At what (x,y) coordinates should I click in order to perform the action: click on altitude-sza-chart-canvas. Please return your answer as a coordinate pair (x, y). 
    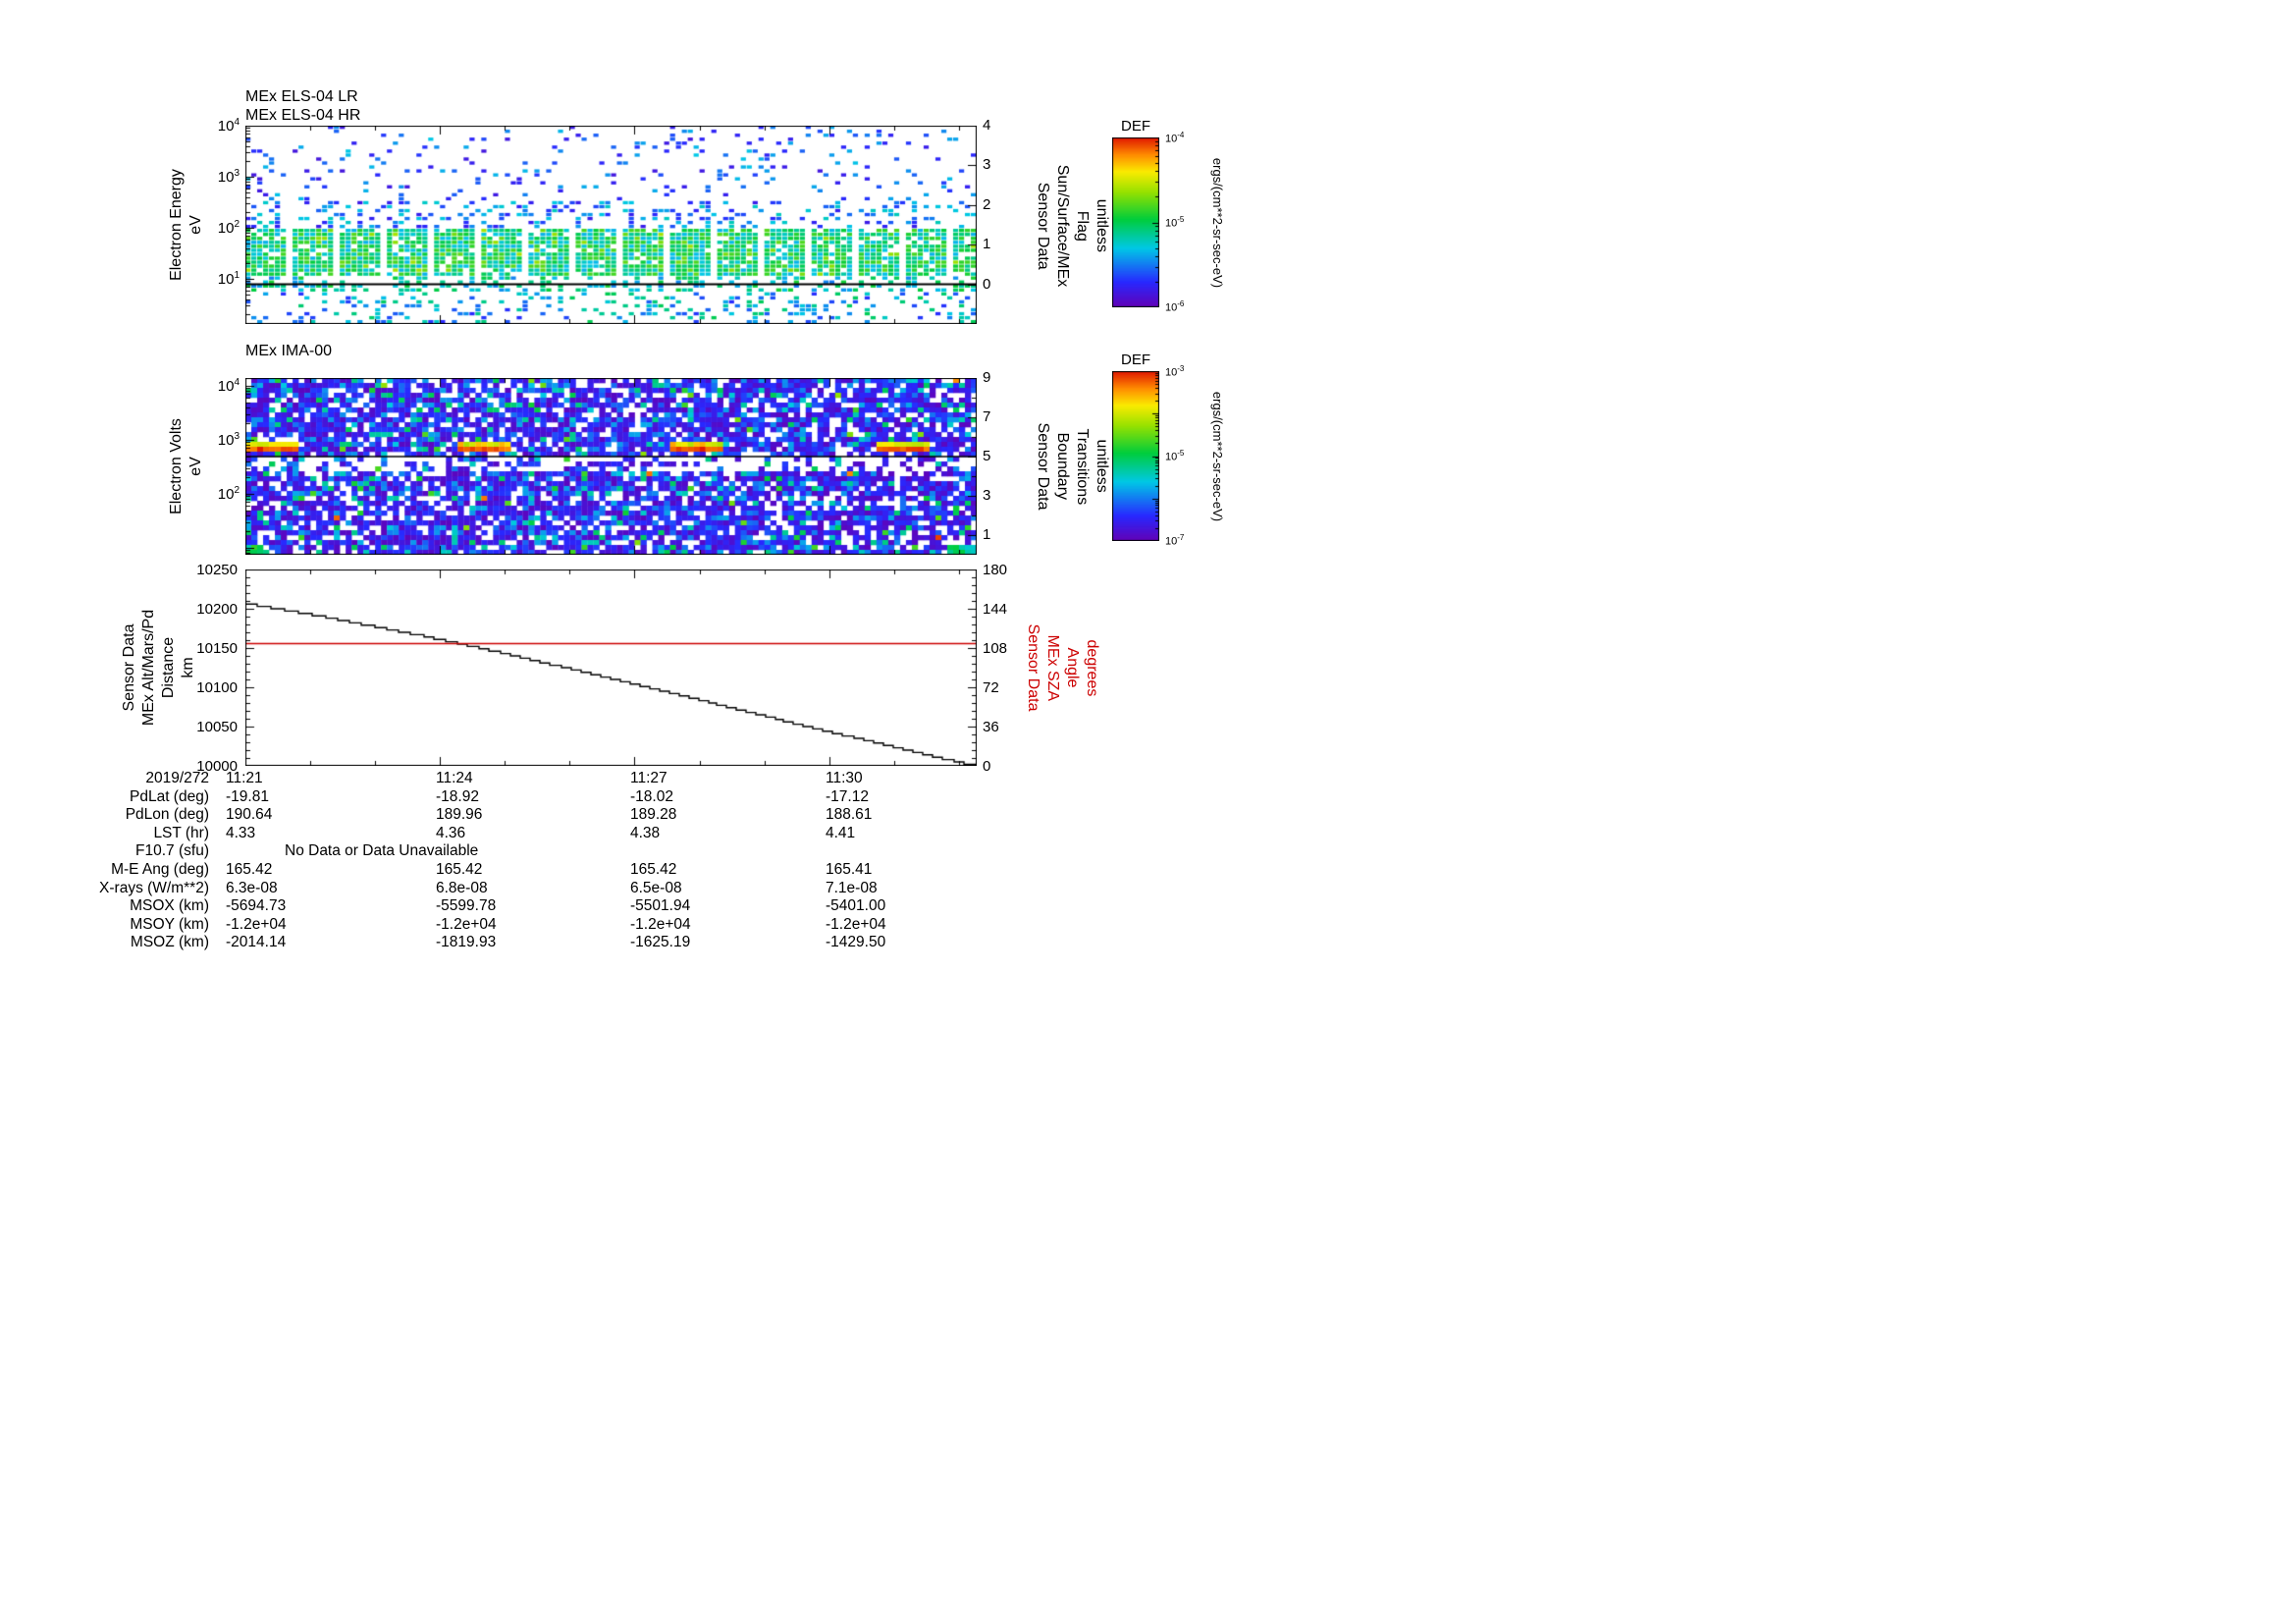
    Looking at the image, I should click on (611, 667).